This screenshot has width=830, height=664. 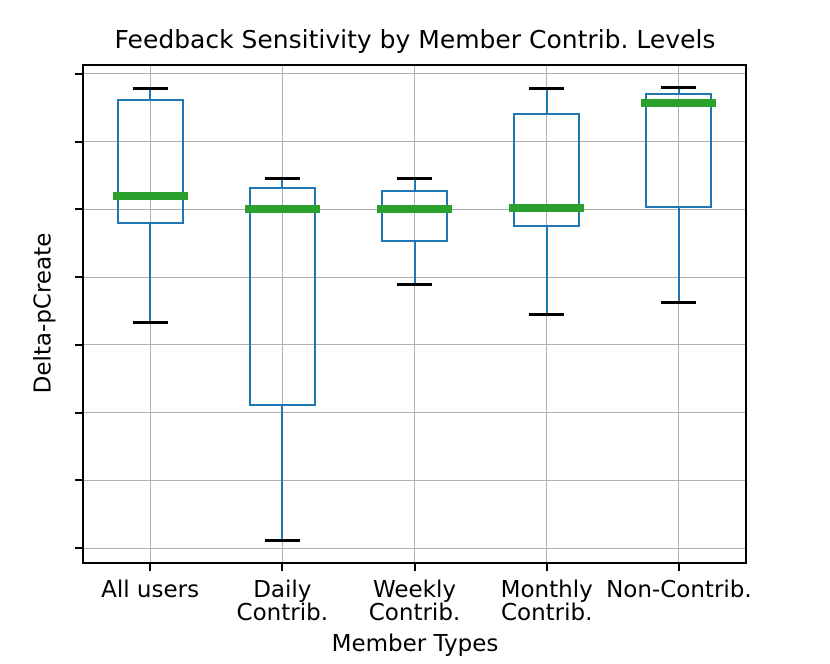 I want to click on x-tick-label: Non-Contrib., so click(x=679, y=590).